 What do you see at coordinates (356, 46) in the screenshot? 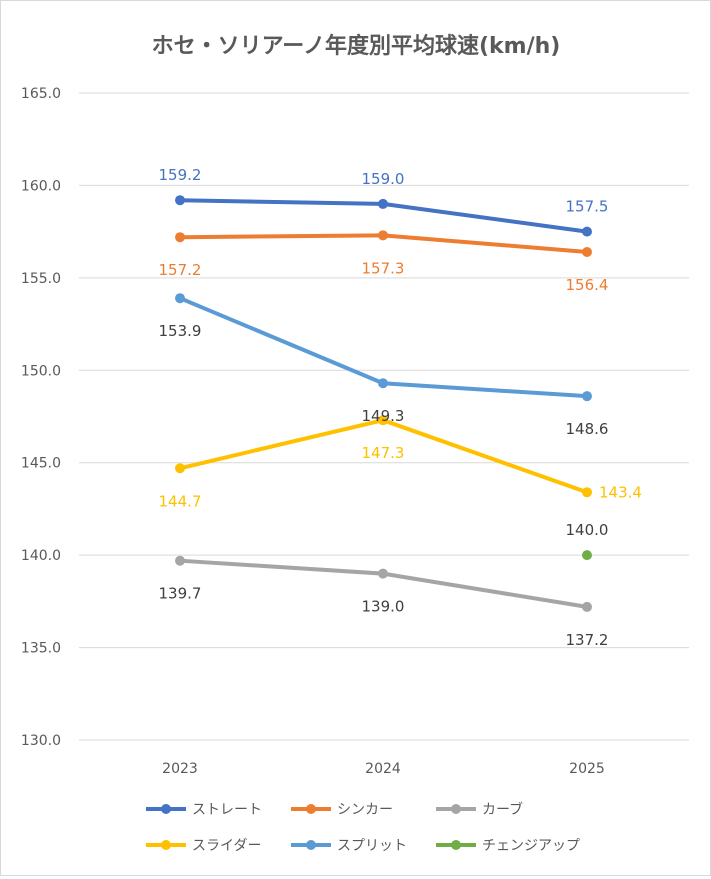
I see `chart-title: ホセ・ソリアーノ年度別平均球速(km/h)` at bounding box center [356, 46].